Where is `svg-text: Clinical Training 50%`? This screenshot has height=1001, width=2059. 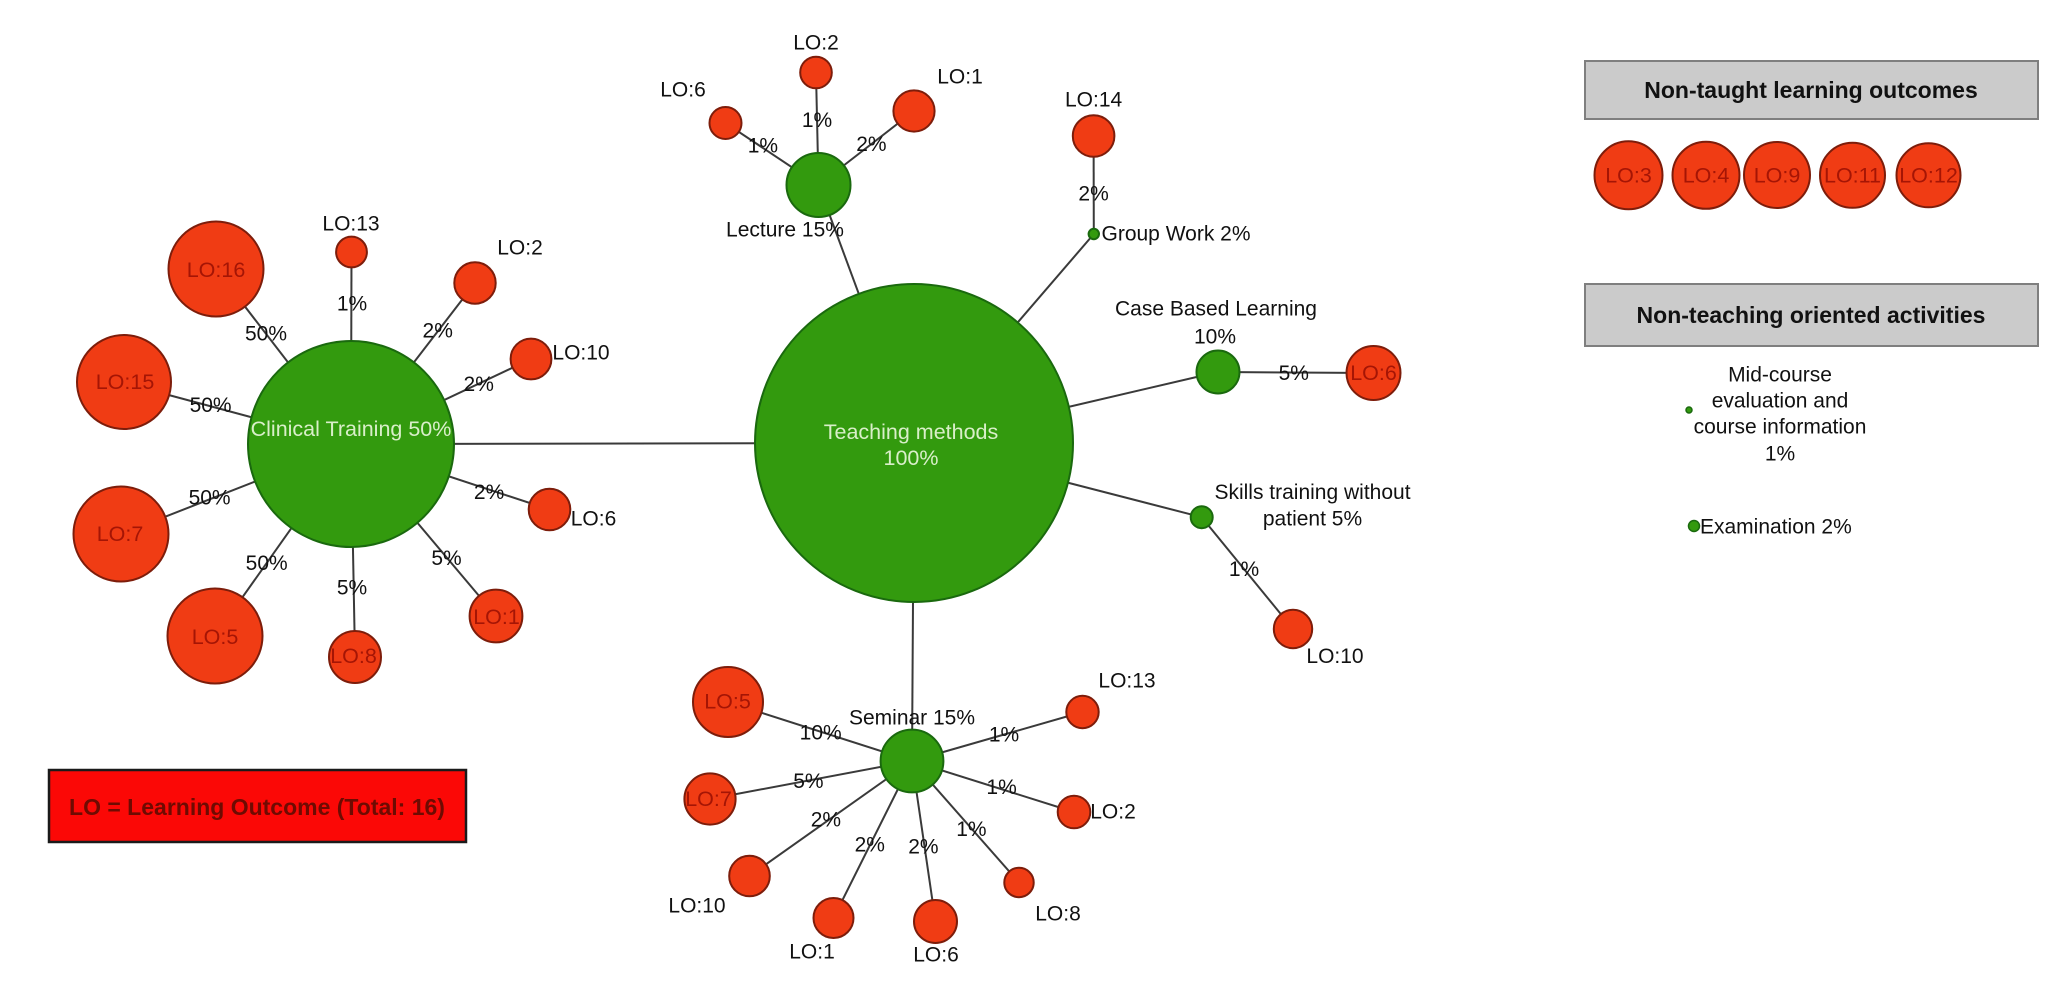
svg-text: Clinical Training 50% is located at coordinates (351, 429).